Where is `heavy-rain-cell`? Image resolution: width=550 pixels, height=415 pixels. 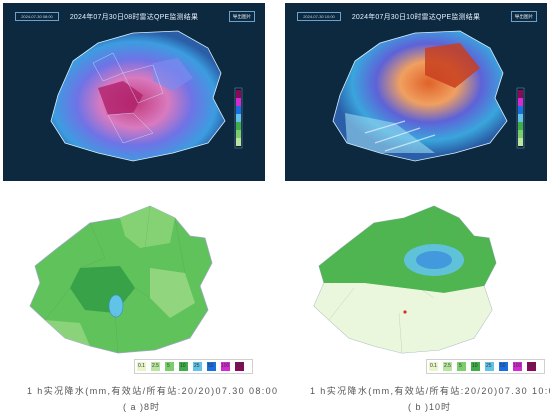
heavy-rain-cell is located at coordinates (116, 306).